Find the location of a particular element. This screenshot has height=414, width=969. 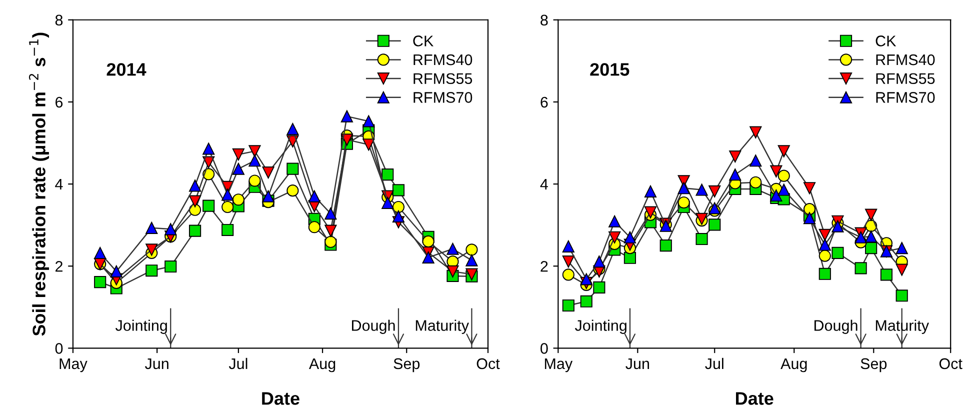

y-axis-title: Soil respiration rate (μmol m$^{−2}$ s$^{−1}$) is located at coordinates (39, 184).